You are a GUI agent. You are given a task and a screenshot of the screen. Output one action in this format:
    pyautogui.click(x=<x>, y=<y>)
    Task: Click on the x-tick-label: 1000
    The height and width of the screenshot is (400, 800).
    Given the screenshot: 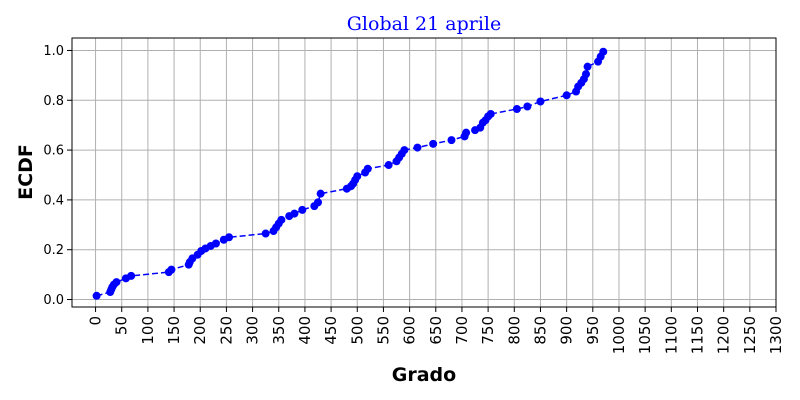 What is the action you would take?
    pyautogui.click(x=619, y=335)
    